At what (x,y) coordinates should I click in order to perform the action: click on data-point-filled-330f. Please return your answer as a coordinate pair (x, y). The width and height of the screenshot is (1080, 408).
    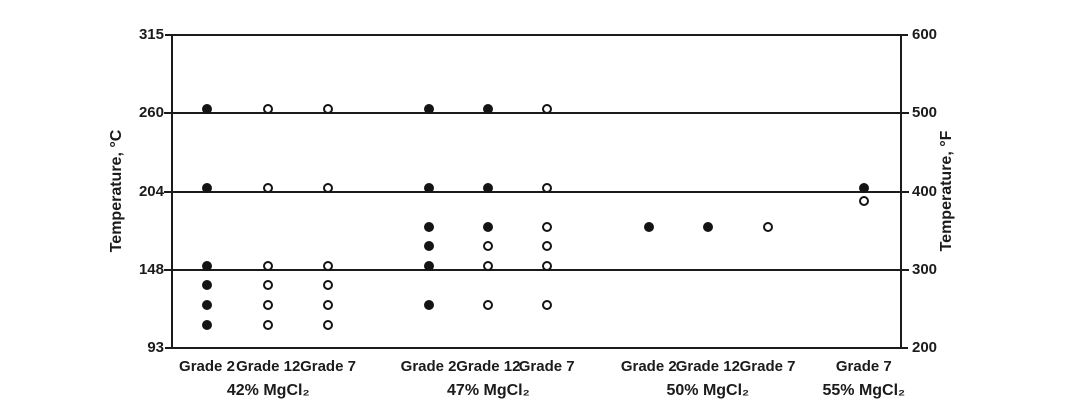
    Looking at the image, I should click on (428, 246).